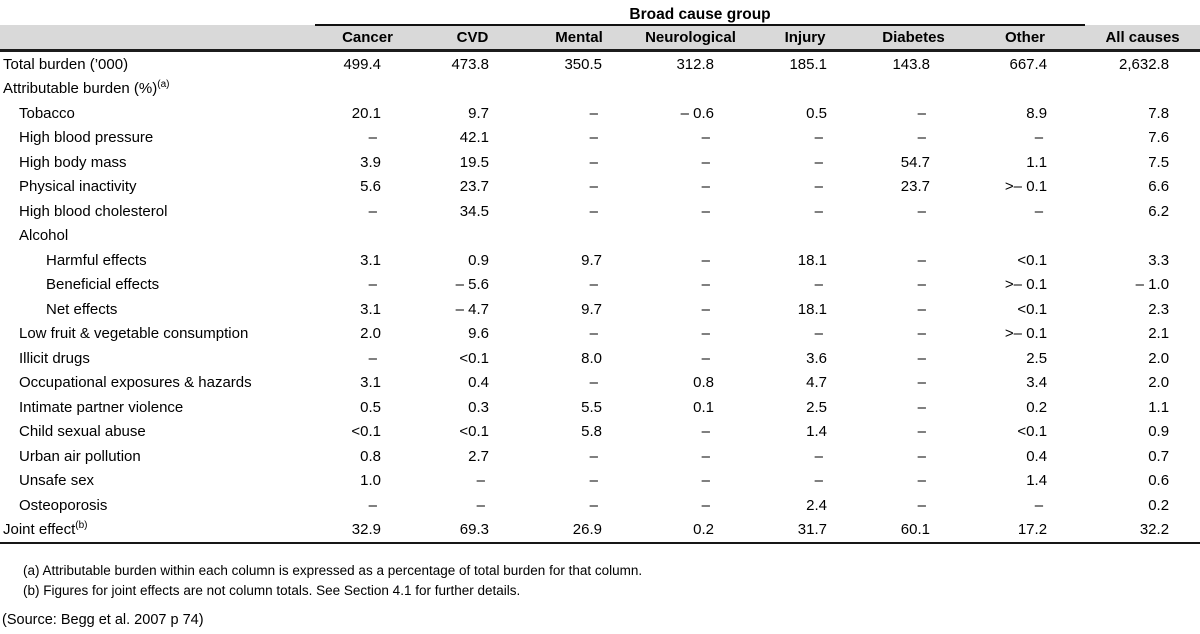 The image size is (1200, 634). Describe the element at coordinates (1025, 383) in the screenshot. I see `table-cell: 3.4` at that location.